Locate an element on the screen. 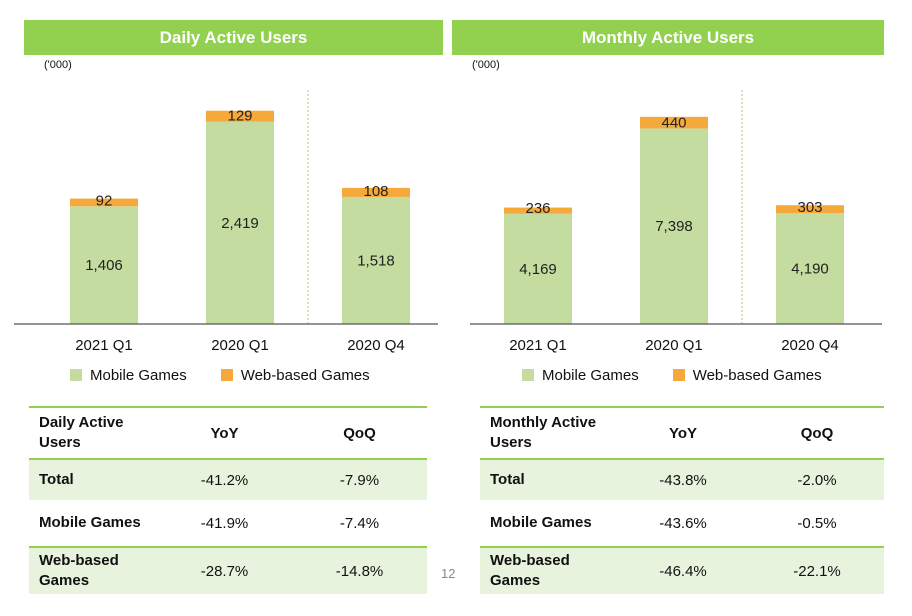  cell-qoq: -2.0% is located at coordinates (817, 479).